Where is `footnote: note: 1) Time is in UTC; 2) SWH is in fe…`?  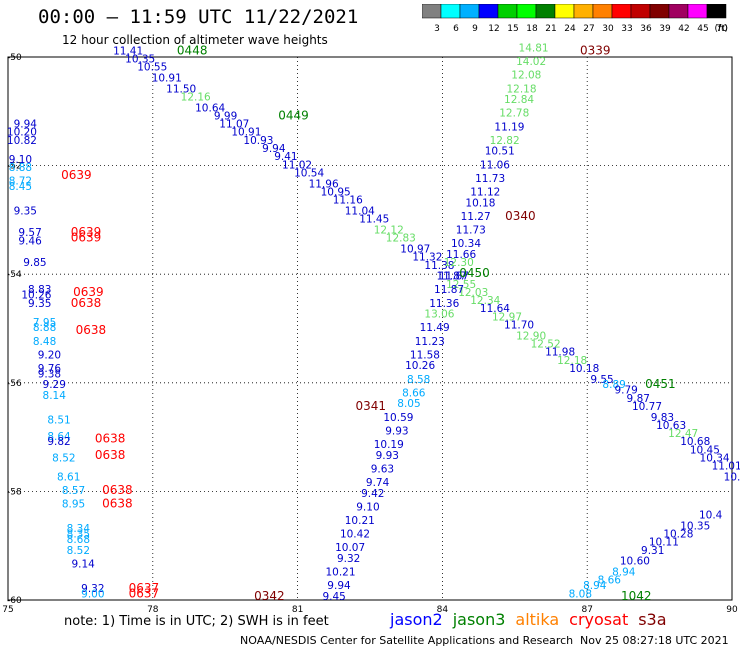 footnote: note: 1) Time is in UTC; 2) SWH is in fe… is located at coordinates (196, 621).